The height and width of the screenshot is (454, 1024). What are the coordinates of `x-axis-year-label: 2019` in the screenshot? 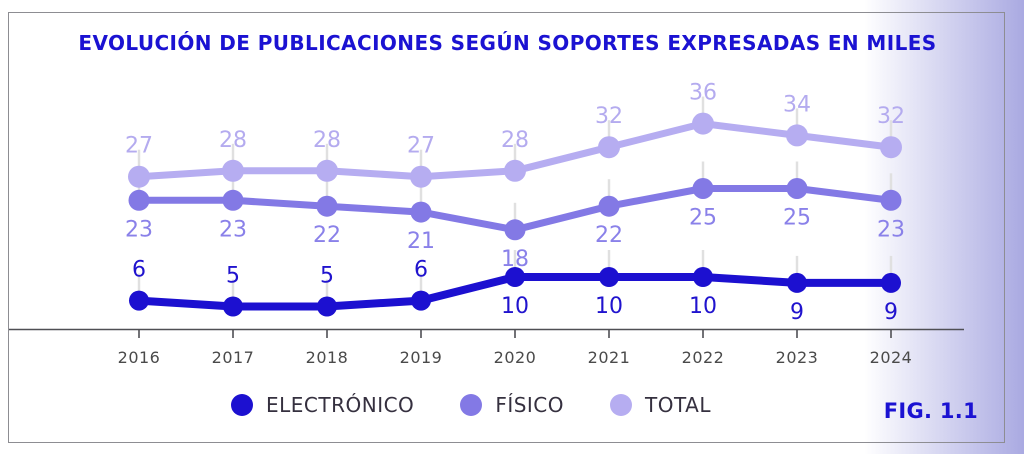 It's located at (421, 357).